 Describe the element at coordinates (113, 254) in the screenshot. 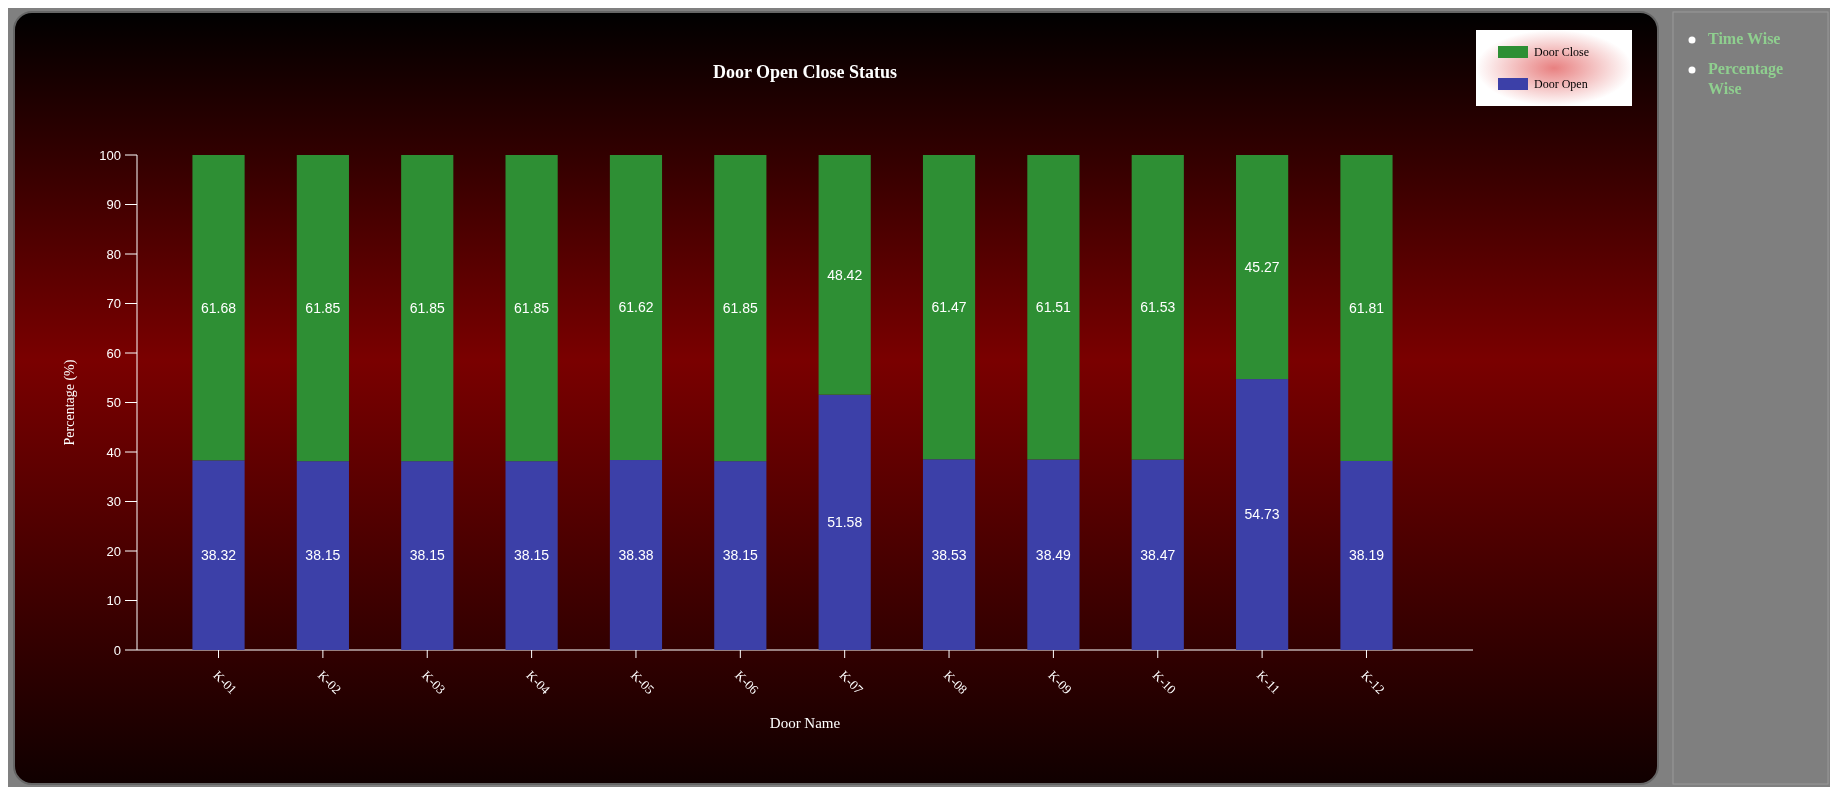

I see `y-tick-label: 80` at that location.